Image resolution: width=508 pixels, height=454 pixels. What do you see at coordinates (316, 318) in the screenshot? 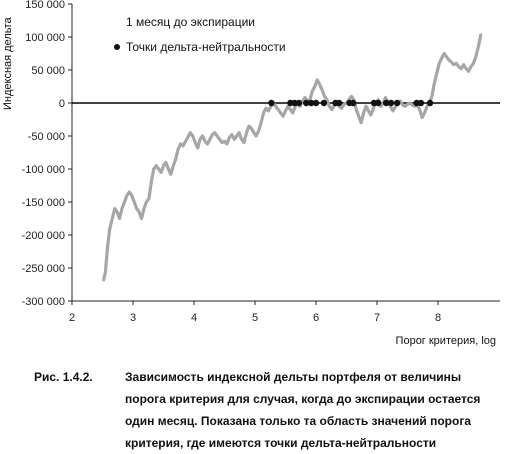
I see `x-tick-label: 6` at bounding box center [316, 318].